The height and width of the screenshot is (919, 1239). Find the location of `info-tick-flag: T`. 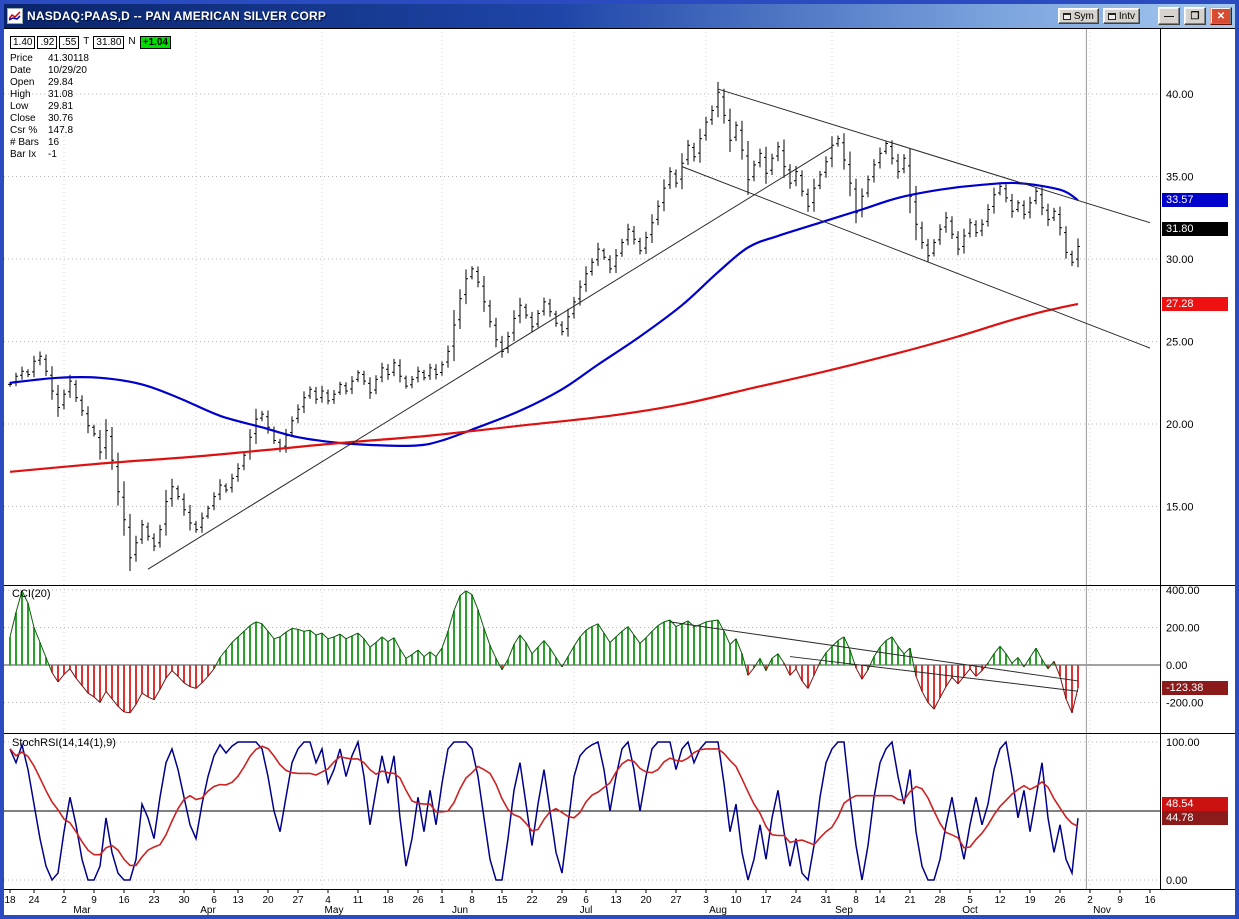

info-tick-flag: T is located at coordinates (86, 41).